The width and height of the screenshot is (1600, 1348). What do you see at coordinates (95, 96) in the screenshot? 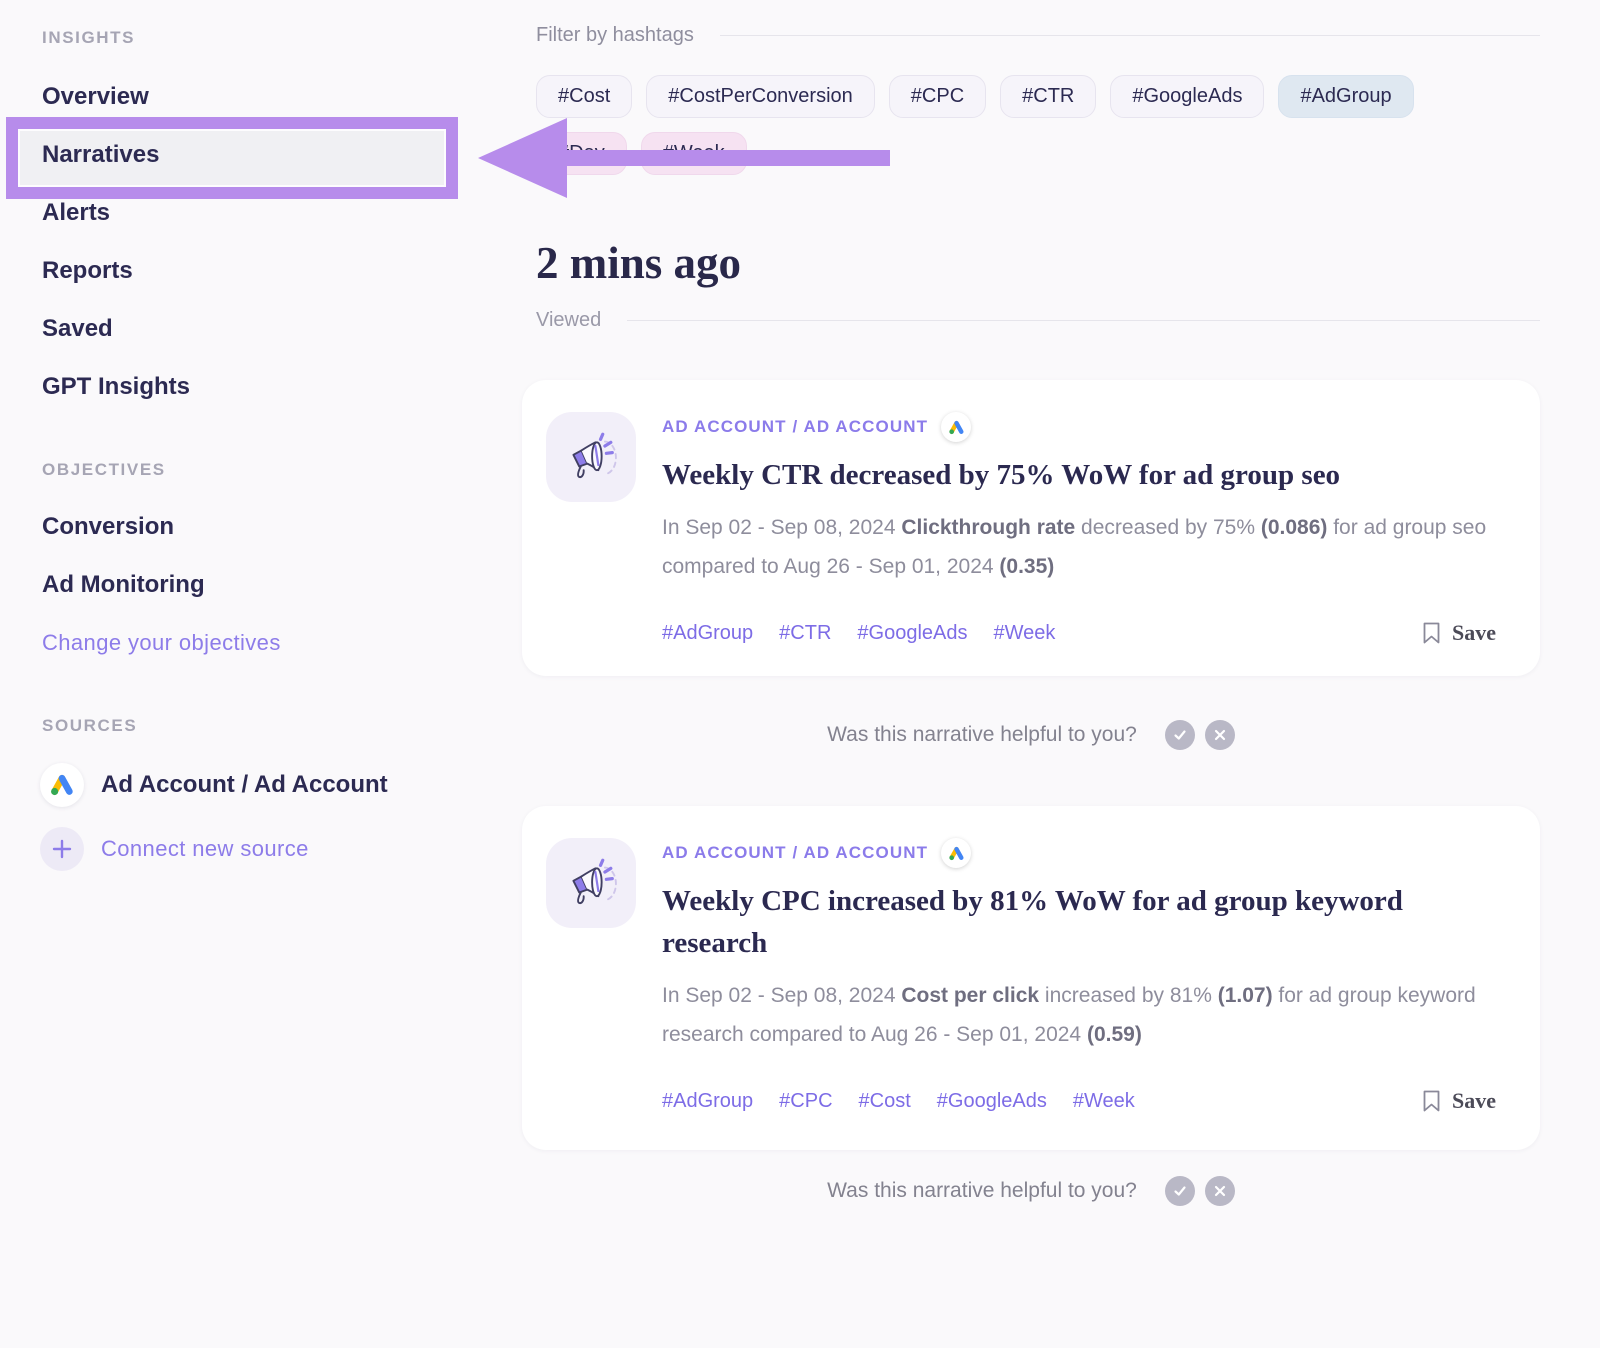
I see `sidebar-item-overview: Overview` at bounding box center [95, 96].